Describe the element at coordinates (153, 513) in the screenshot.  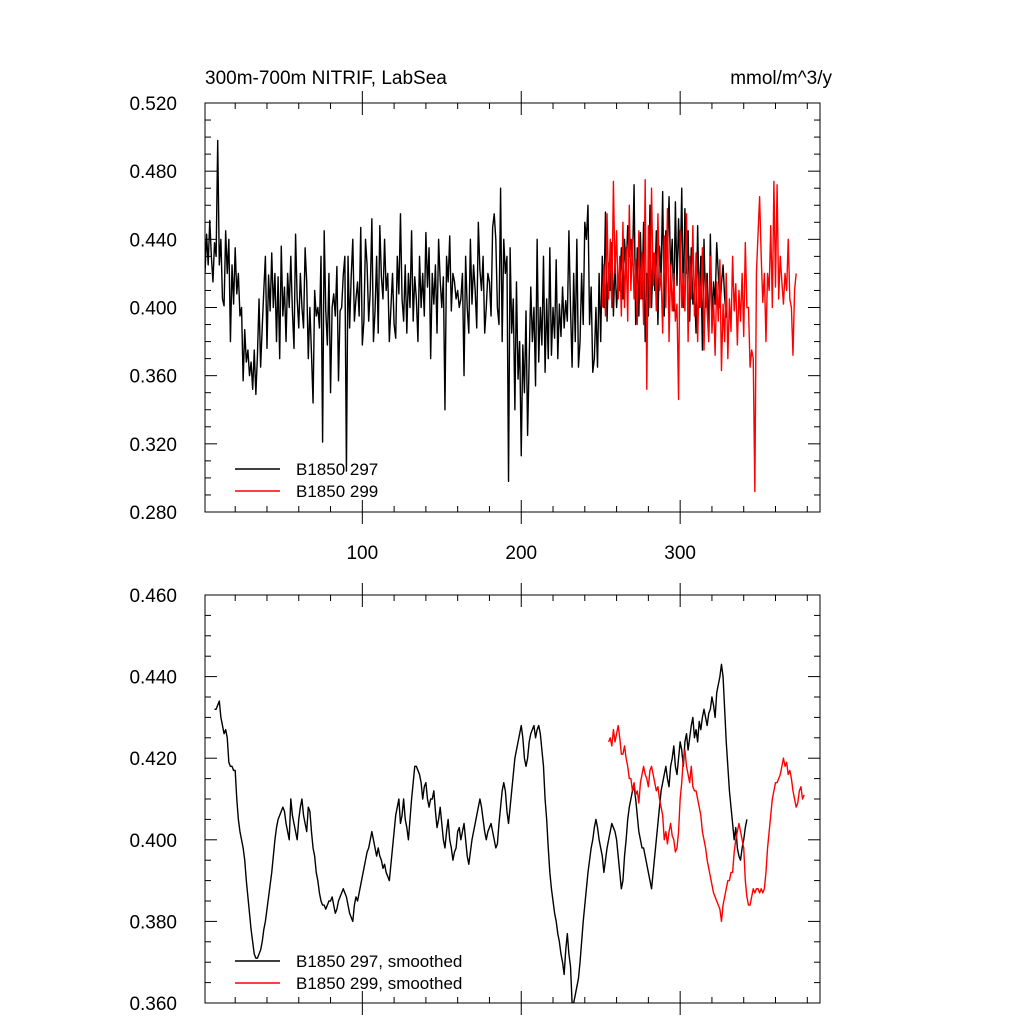
I see `top-y-tick-label: 0.280` at that location.